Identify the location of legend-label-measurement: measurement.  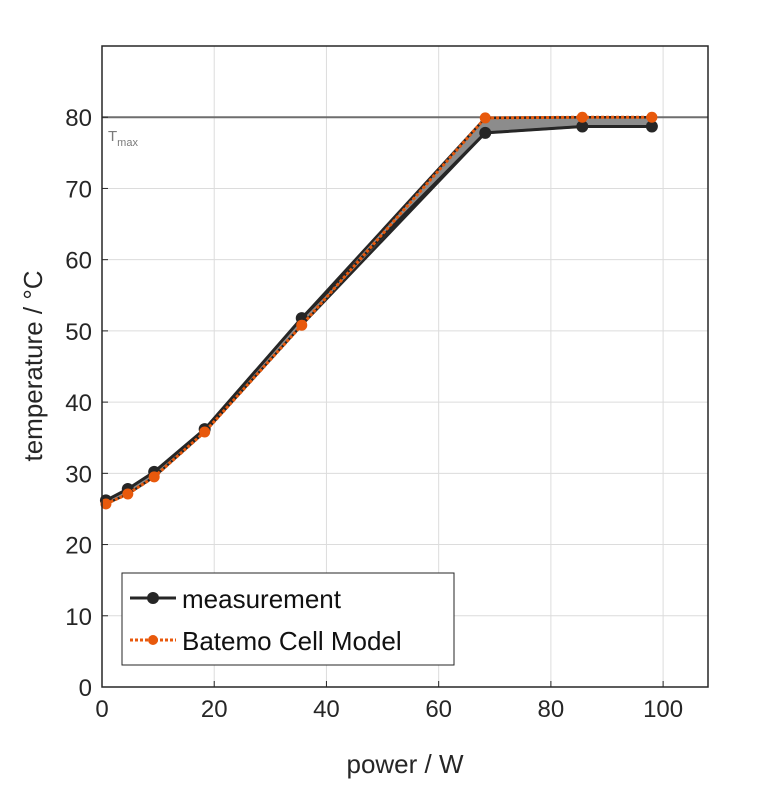
(262, 599).